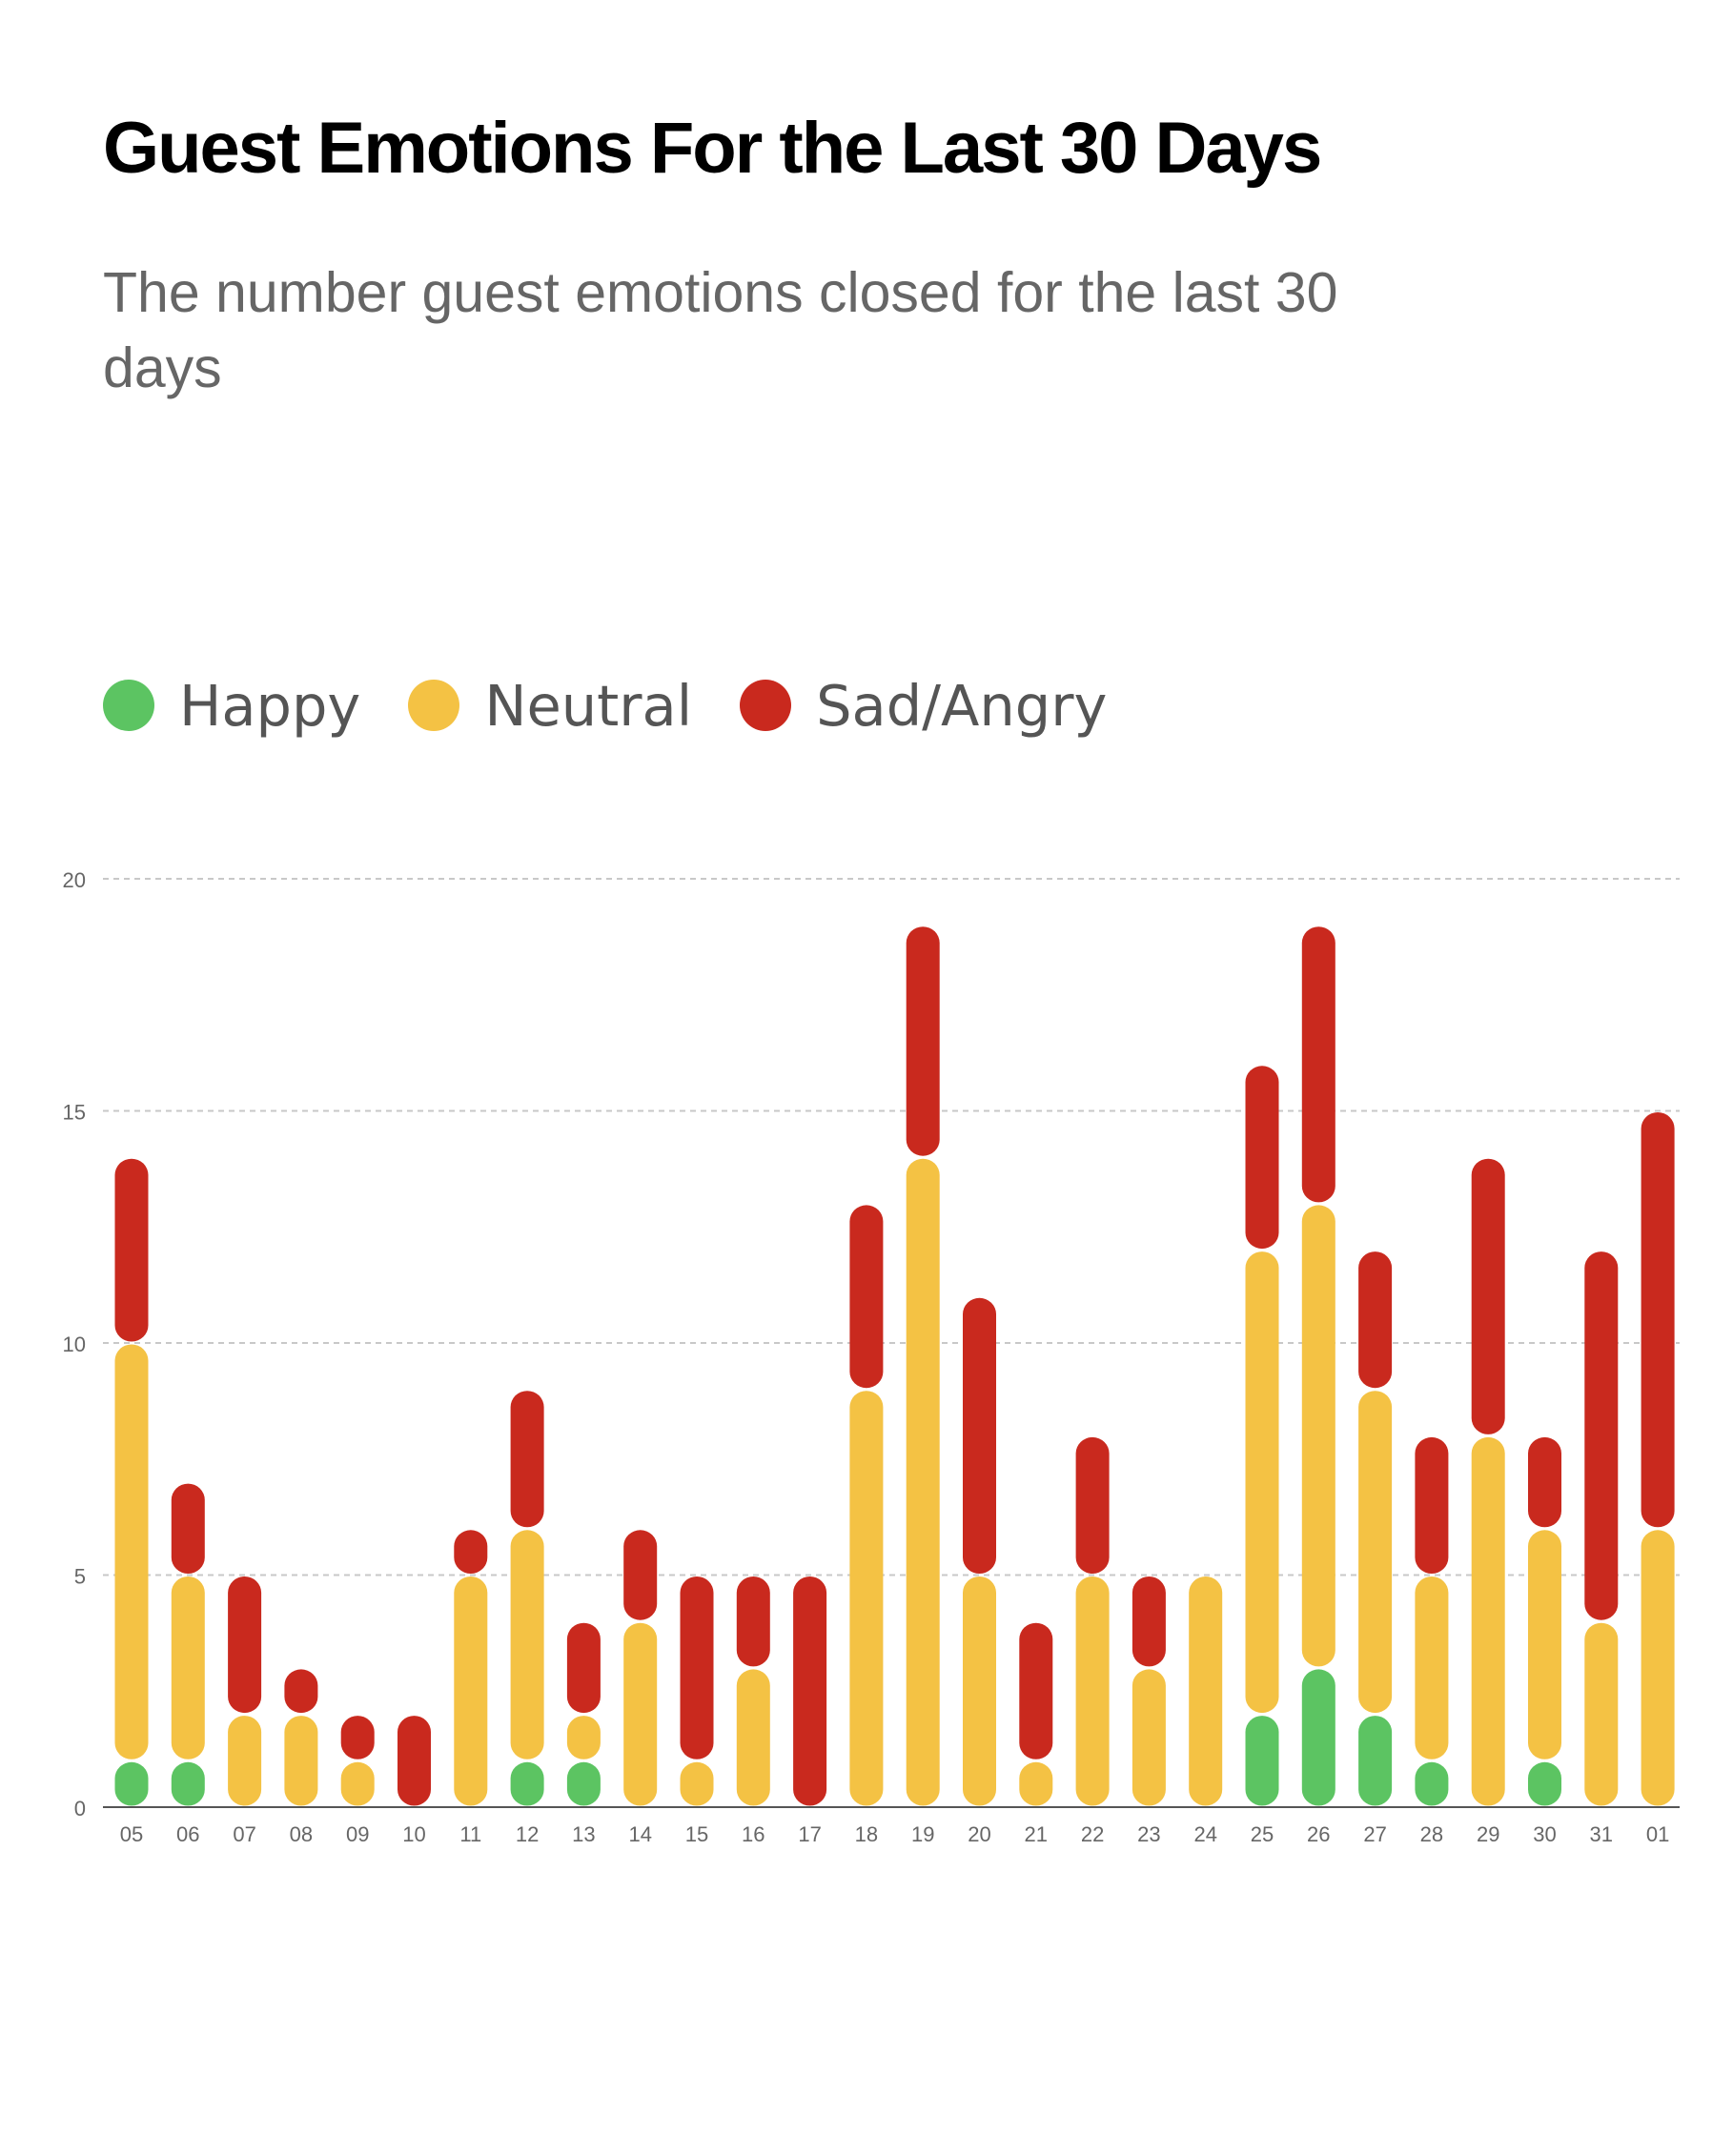 The image size is (1733, 2156). I want to click on y-tick-label: 20, so click(74, 880).